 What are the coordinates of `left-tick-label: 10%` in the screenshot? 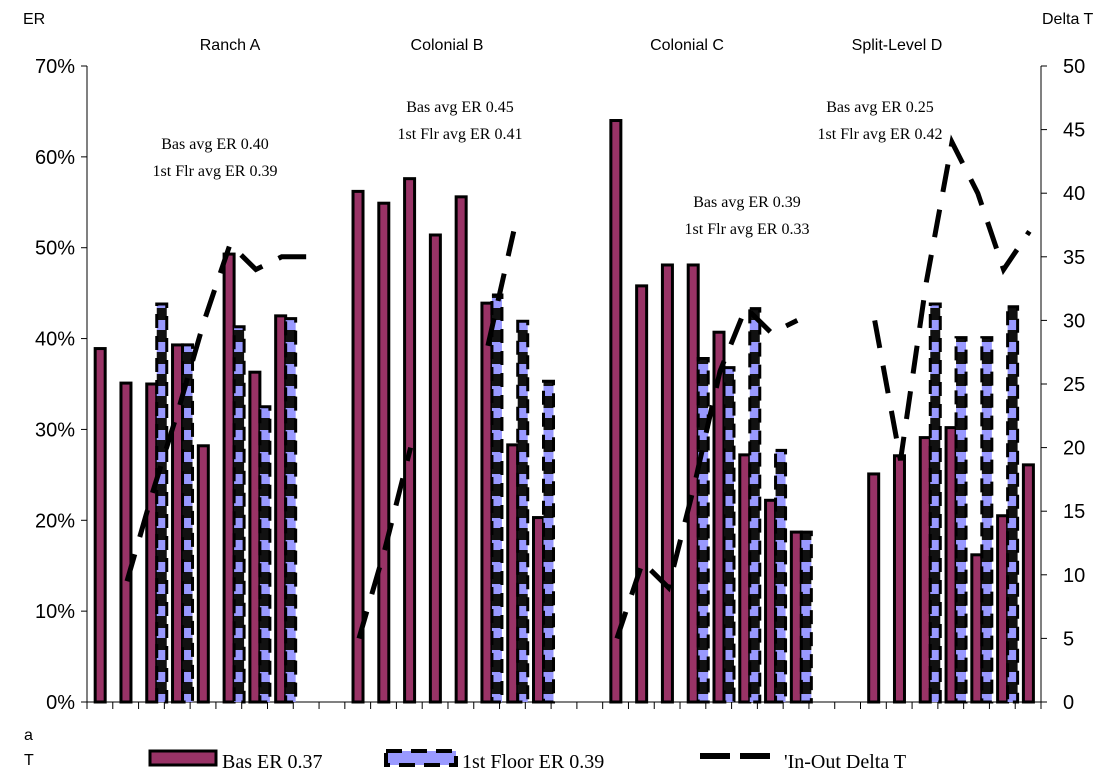 It's located at (55, 612).